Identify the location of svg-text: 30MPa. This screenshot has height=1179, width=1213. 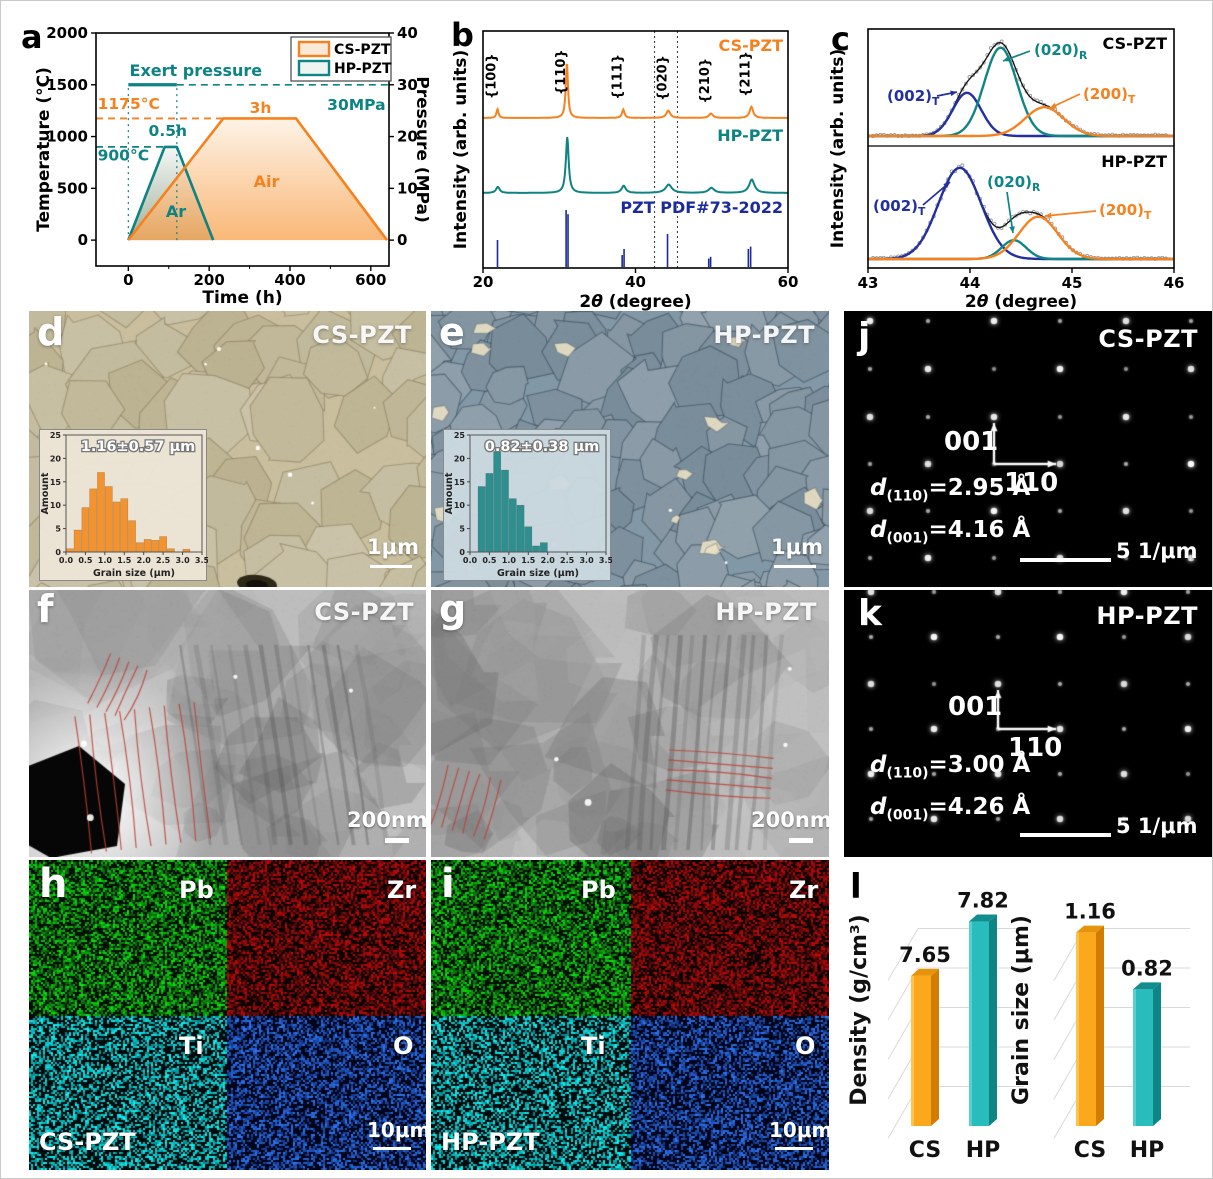
(356, 105).